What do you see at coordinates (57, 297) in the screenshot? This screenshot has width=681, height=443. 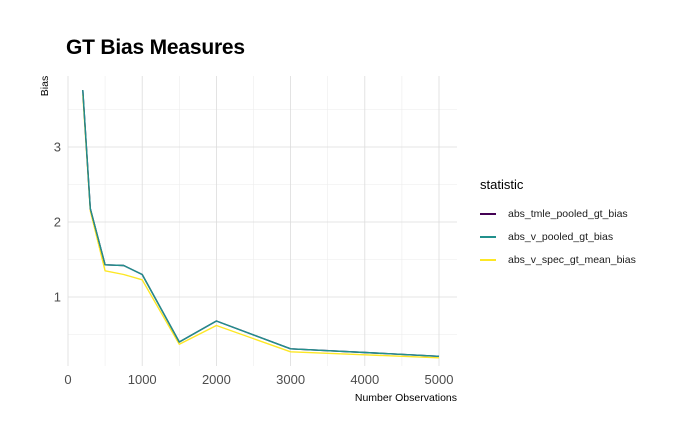 I see `y-tick-label: 1` at bounding box center [57, 297].